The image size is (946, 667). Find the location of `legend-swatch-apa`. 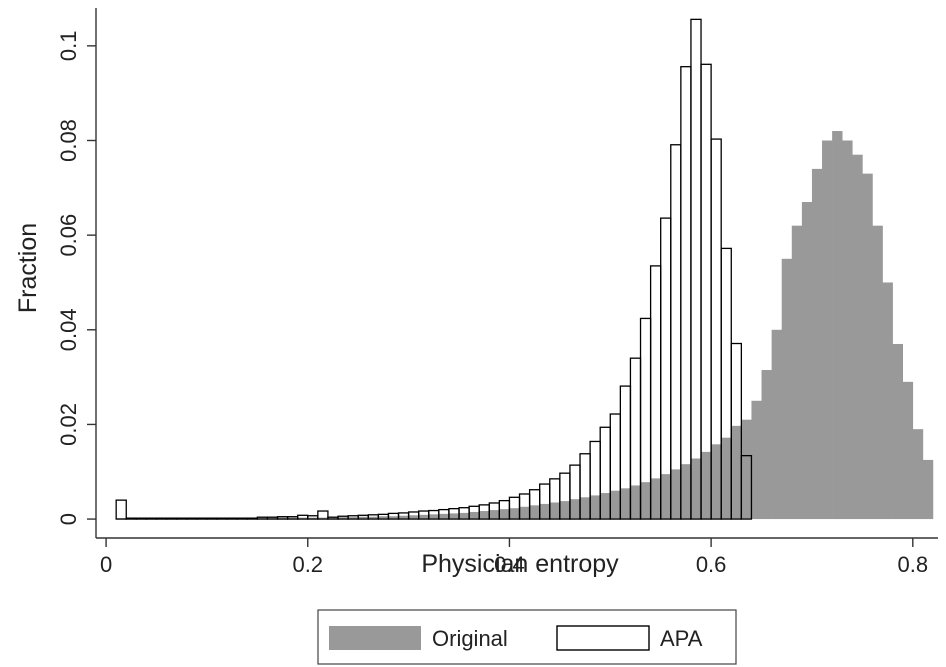

legend-swatch-apa is located at coordinates (603, 638).